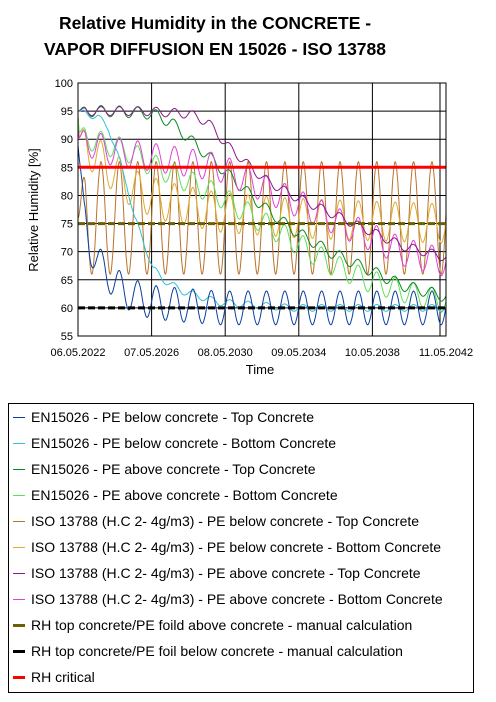 Image resolution: width=496 pixels, height=702 pixels. What do you see at coordinates (215, 49) in the screenshot?
I see `chart-title-line-2: VAPOR DIFFUSION EN 15026 - ISO 13788` at bounding box center [215, 49].